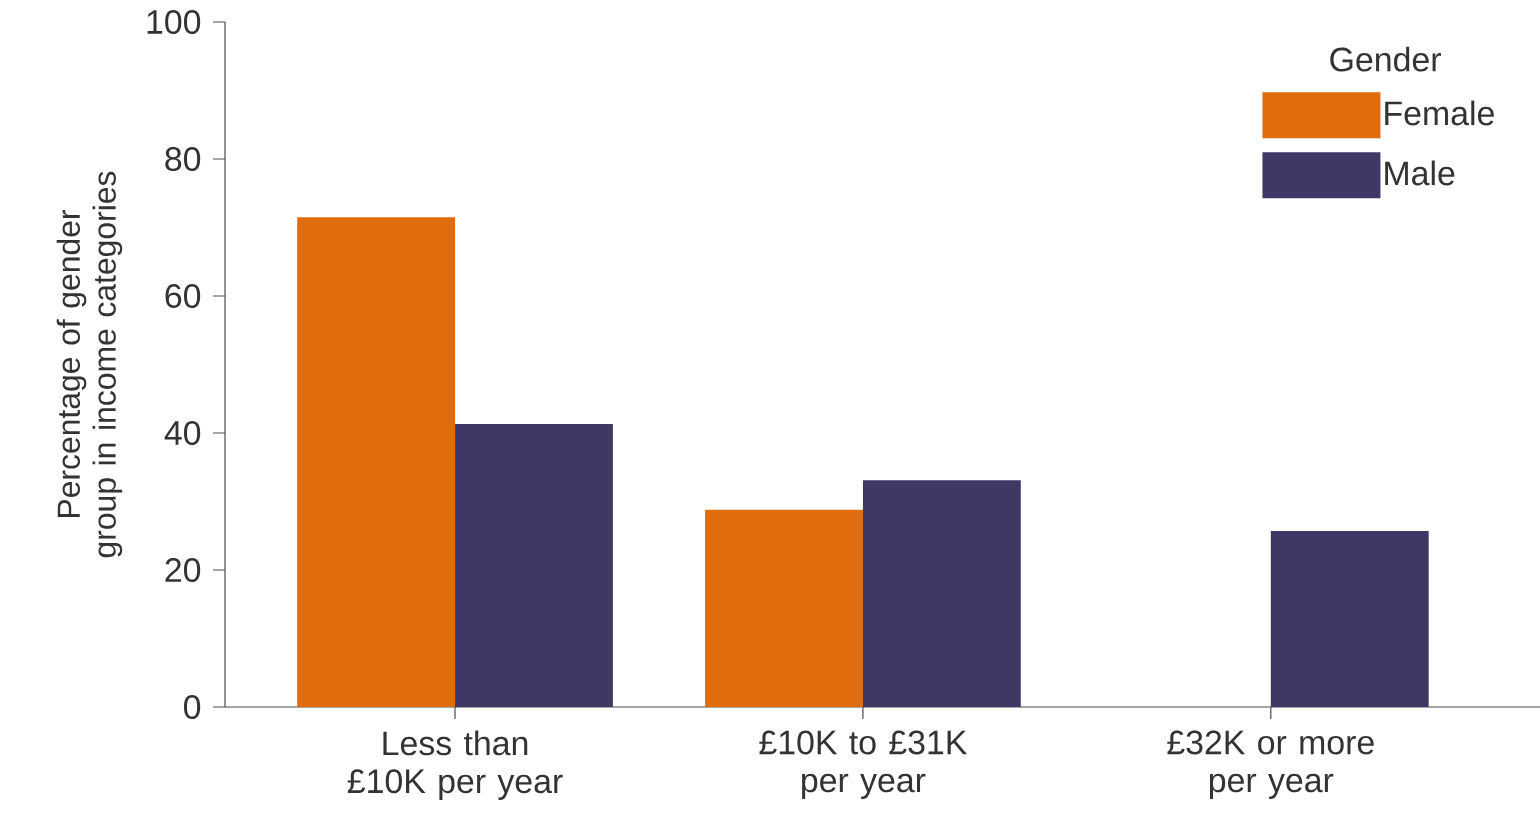 The image size is (1540, 830). I want to click on y-tick-label: 40, so click(182, 433).